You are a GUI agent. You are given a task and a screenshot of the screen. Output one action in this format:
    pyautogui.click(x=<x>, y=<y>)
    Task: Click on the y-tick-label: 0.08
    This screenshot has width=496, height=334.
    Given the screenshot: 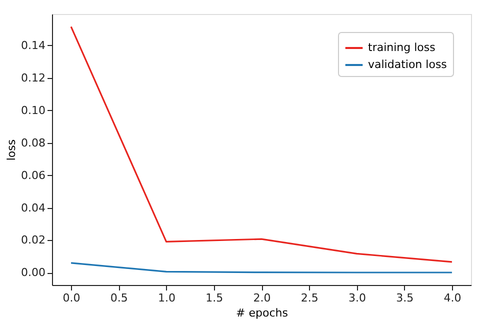 What is the action you would take?
    pyautogui.click(x=33, y=143)
    